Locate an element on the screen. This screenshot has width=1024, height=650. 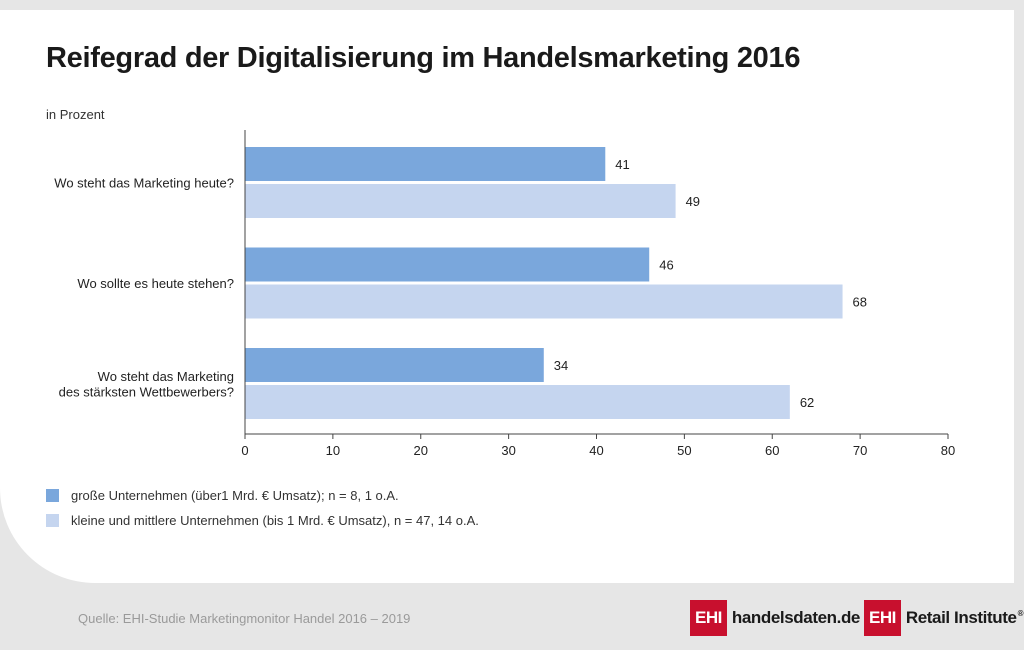
bar-value-label: 62 is located at coordinates (807, 402).